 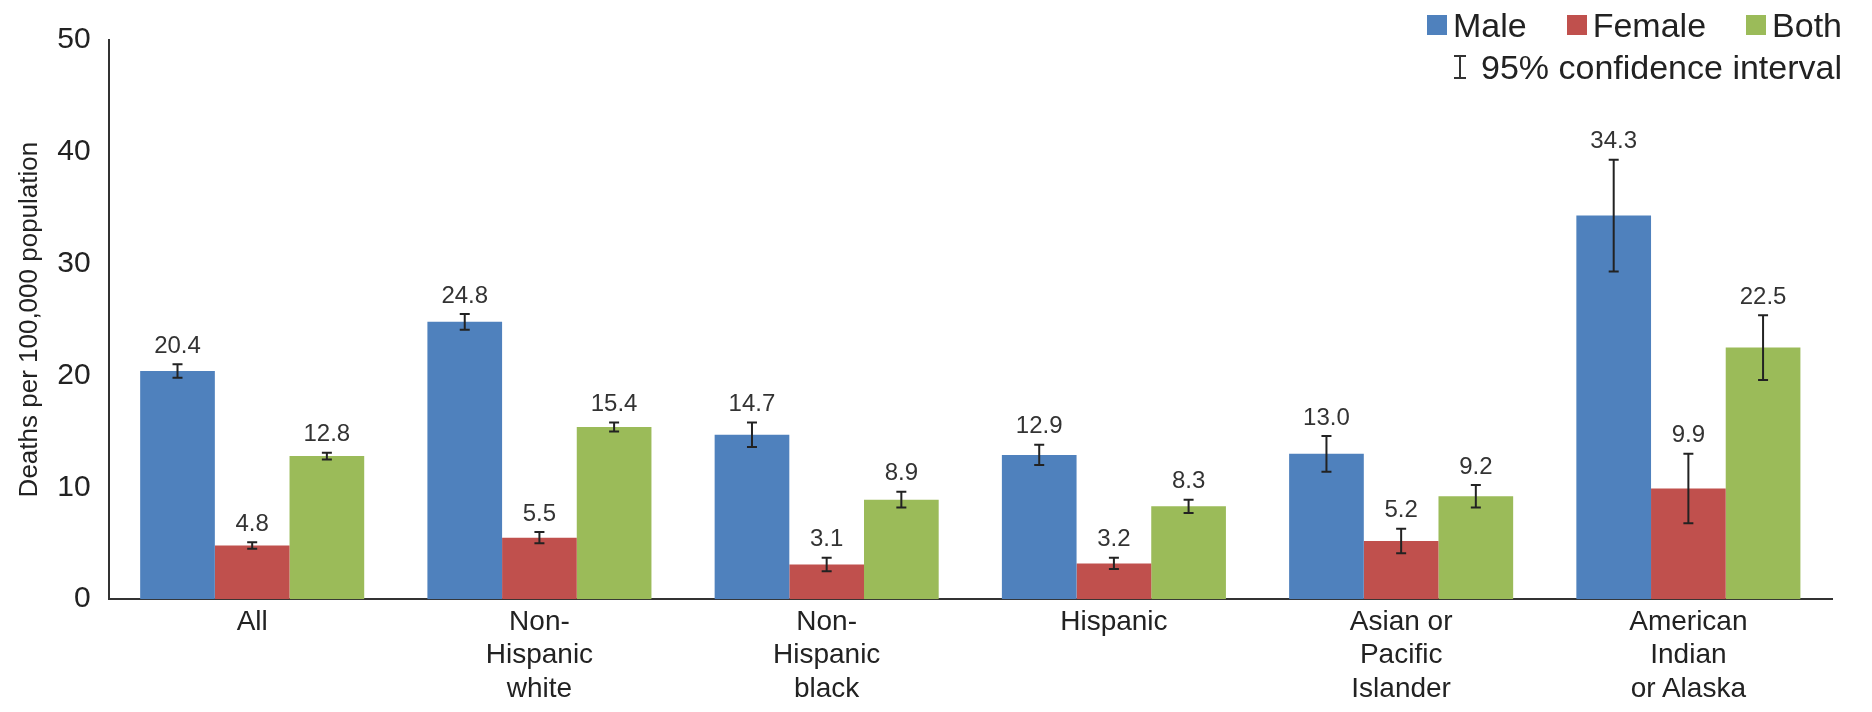 I want to click on data-label: 5.5, so click(x=539, y=512).